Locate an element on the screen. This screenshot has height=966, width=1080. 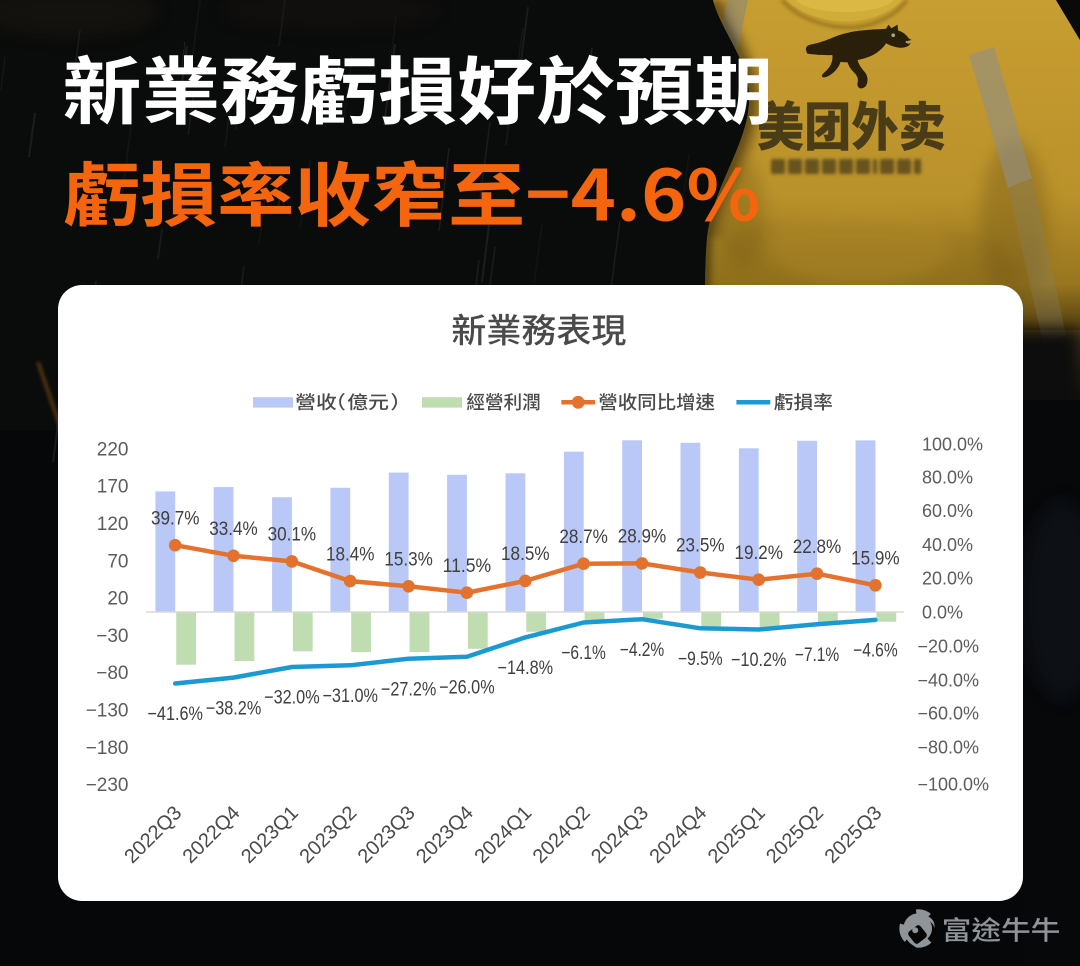
svg-text: 0.0% is located at coordinates (942, 613).